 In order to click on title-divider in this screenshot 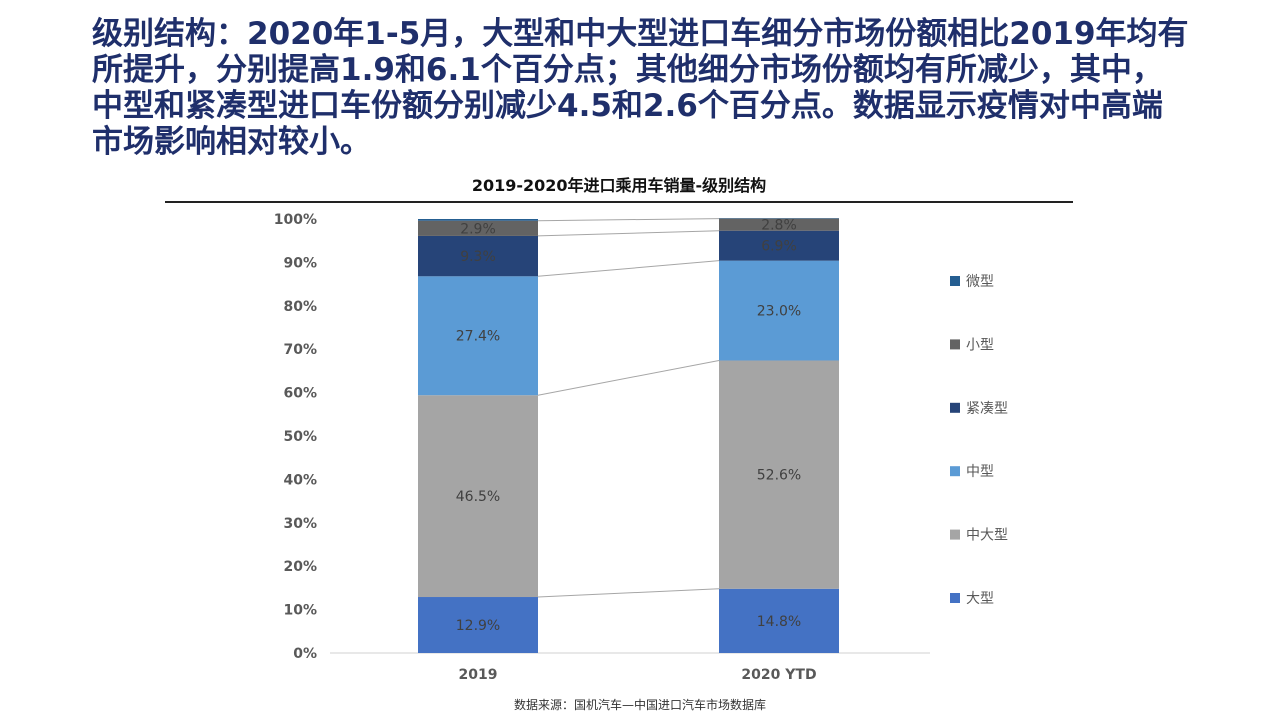, I will do `click(619, 202)`.